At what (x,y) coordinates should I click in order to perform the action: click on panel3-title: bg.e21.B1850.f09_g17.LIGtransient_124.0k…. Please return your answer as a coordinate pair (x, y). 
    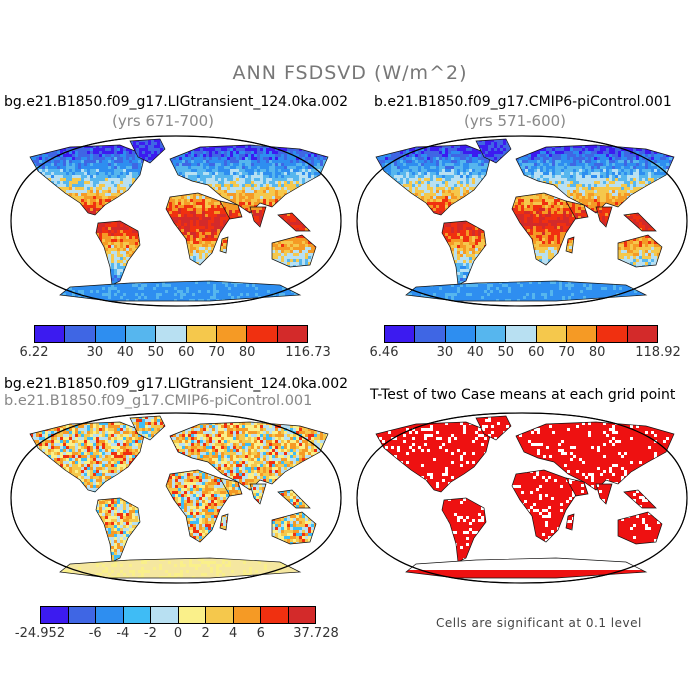
    Looking at the image, I should click on (176, 384).